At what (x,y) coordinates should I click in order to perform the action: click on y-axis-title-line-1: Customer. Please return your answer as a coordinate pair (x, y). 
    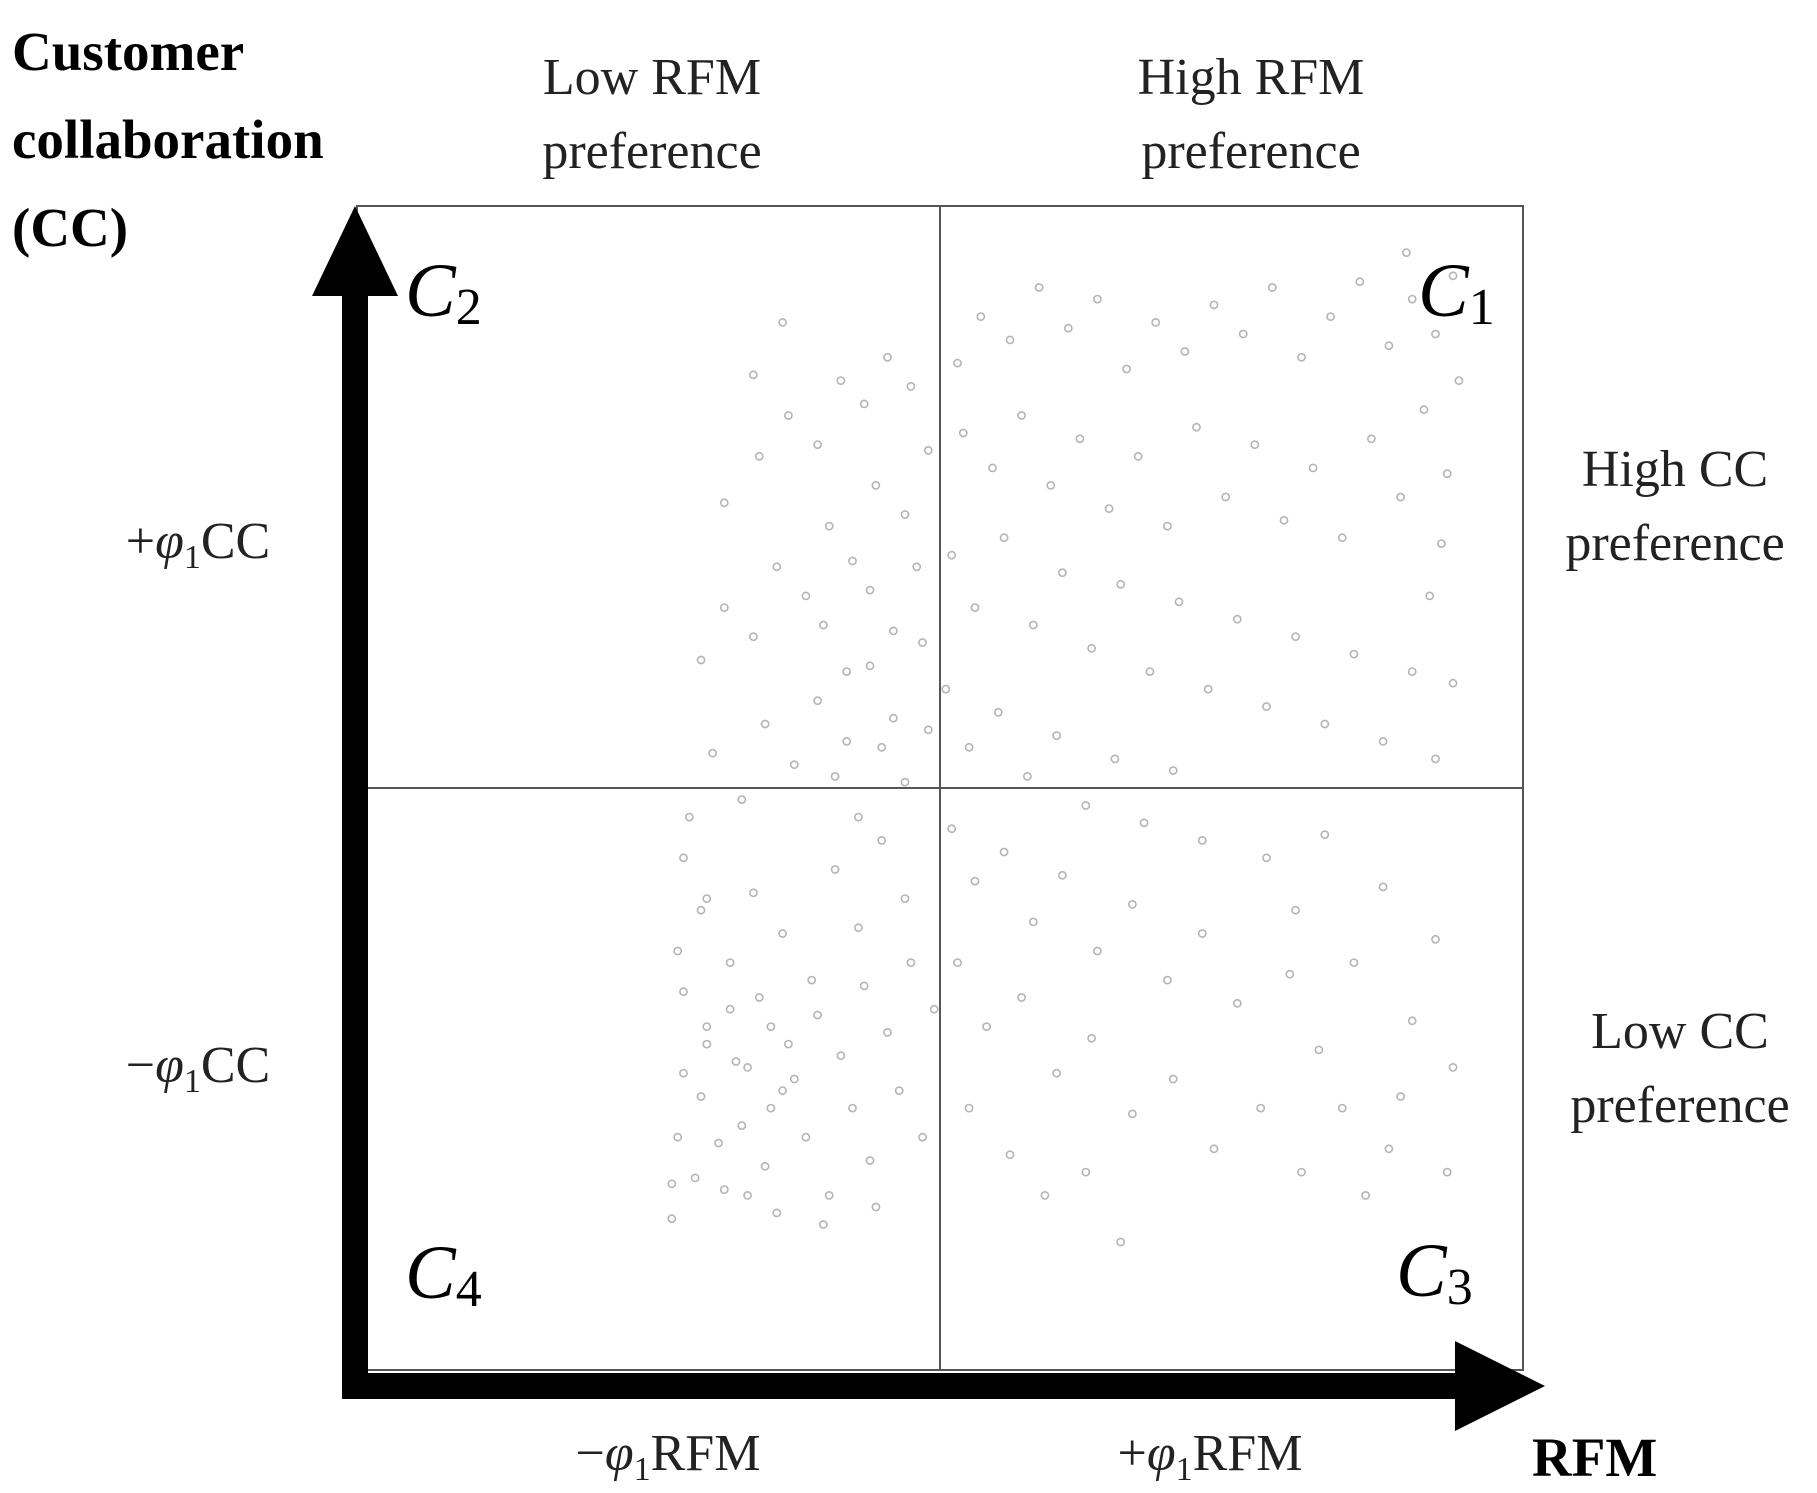
    Looking at the image, I should click on (128, 51).